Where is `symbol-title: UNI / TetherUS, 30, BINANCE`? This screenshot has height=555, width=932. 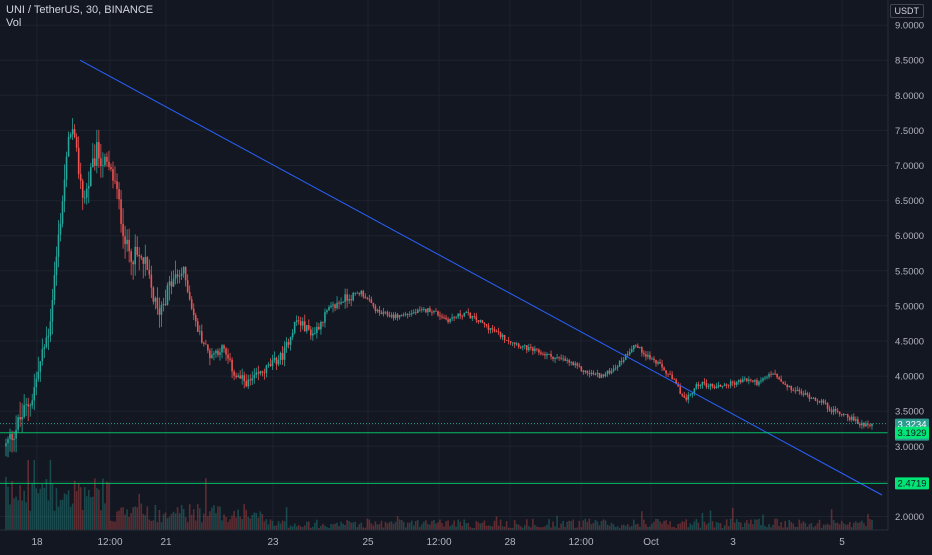
symbol-title: UNI / TetherUS, 30, BINANCE is located at coordinates (80, 10).